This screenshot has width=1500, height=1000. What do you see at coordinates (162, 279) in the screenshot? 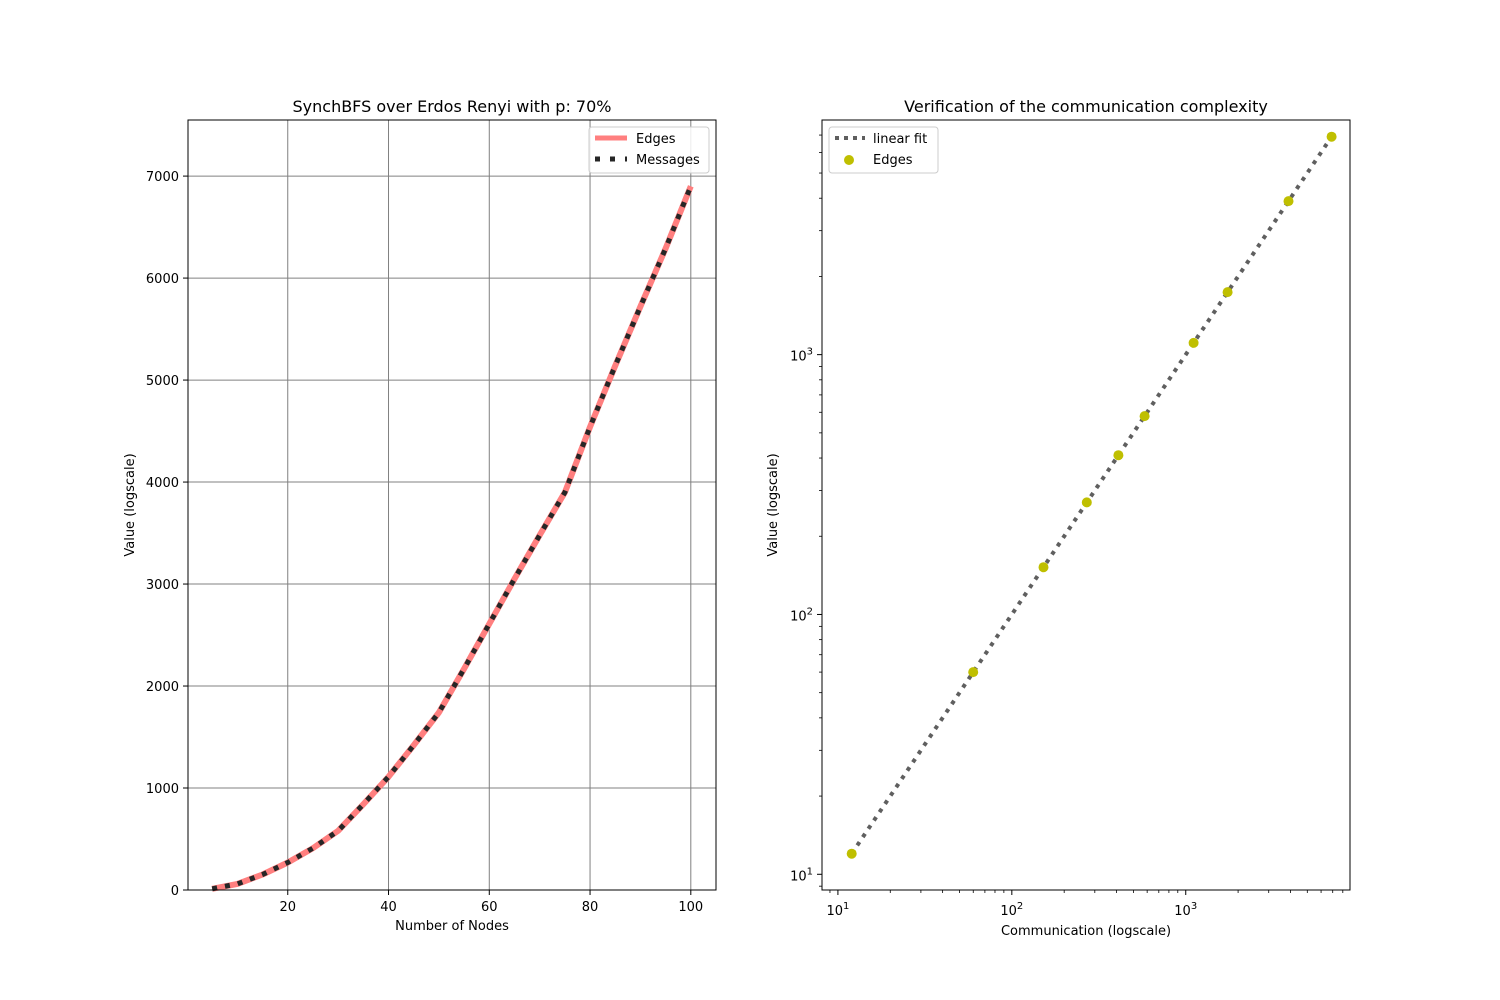
I see `left-y-tick-label: 6000` at bounding box center [162, 279].